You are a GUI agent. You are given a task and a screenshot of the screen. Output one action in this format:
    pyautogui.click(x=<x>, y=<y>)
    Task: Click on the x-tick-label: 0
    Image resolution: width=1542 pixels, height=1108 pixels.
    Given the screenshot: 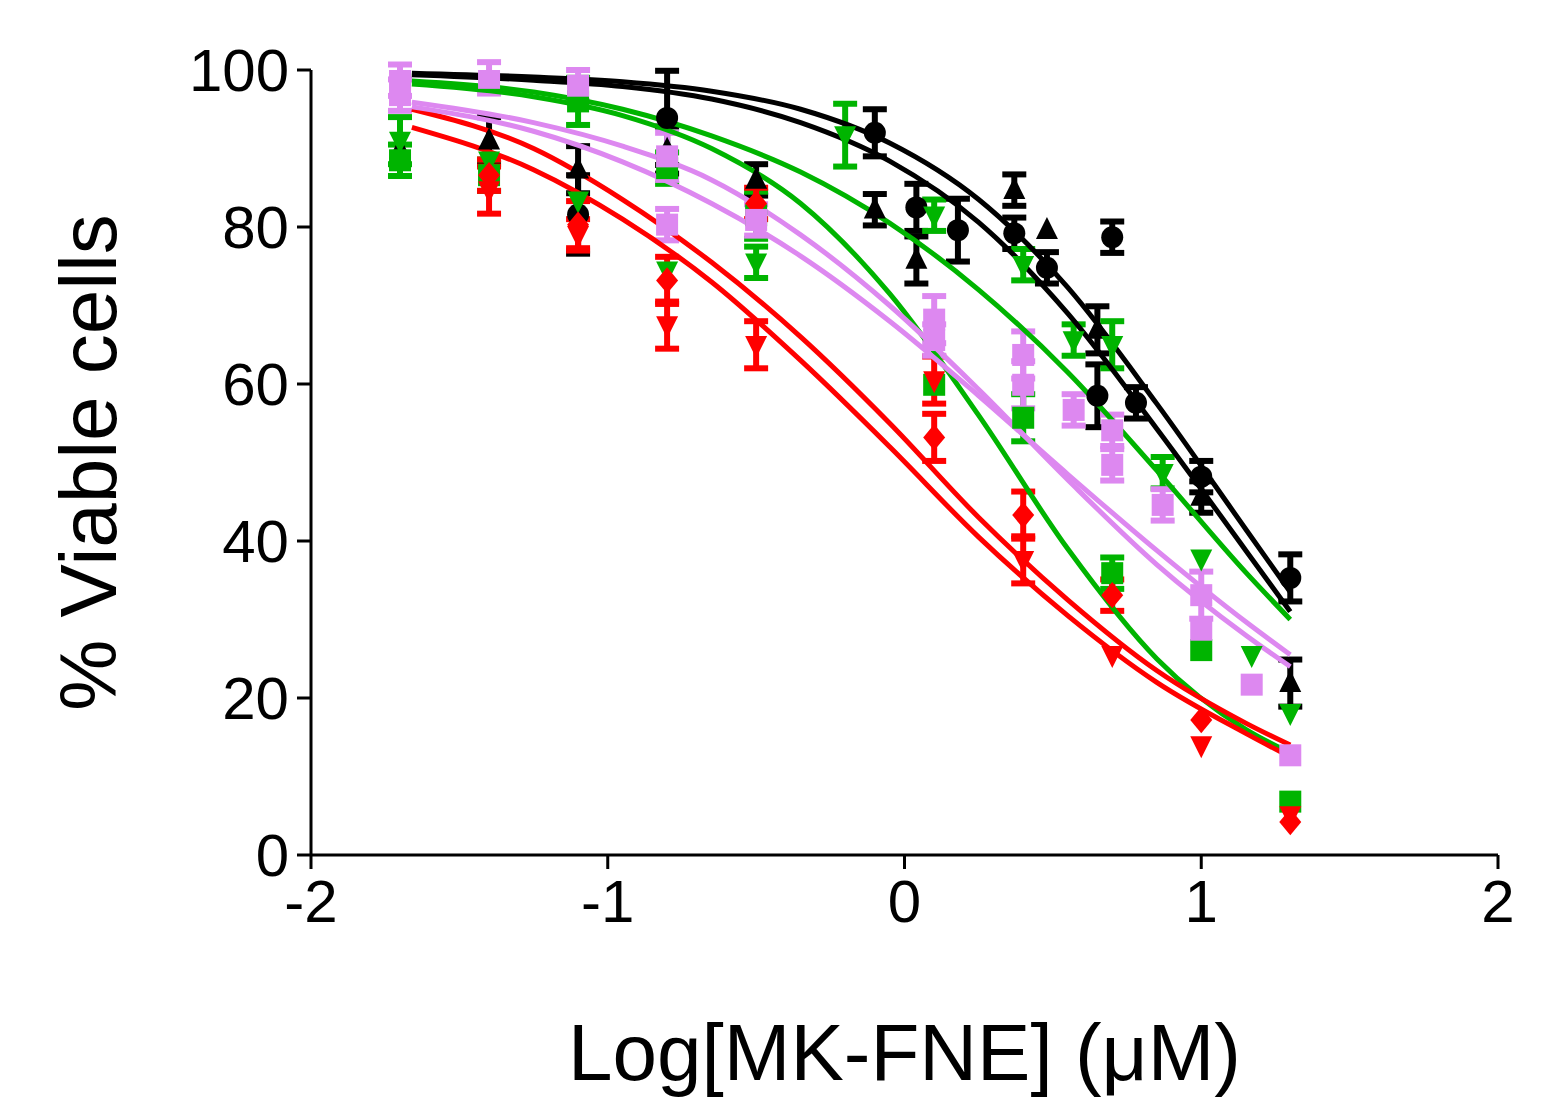 What is the action you would take?
    pyautogui.click(x=904, y=901)
    